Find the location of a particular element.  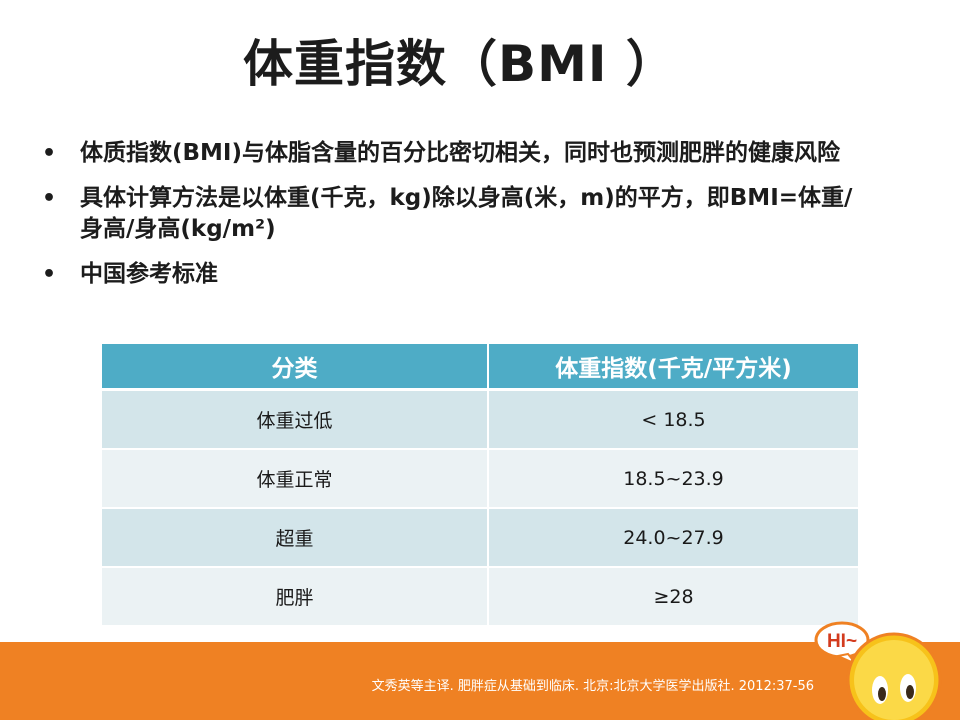

cell-bmi-value: ≥28 is located at coordinates (673, 597).